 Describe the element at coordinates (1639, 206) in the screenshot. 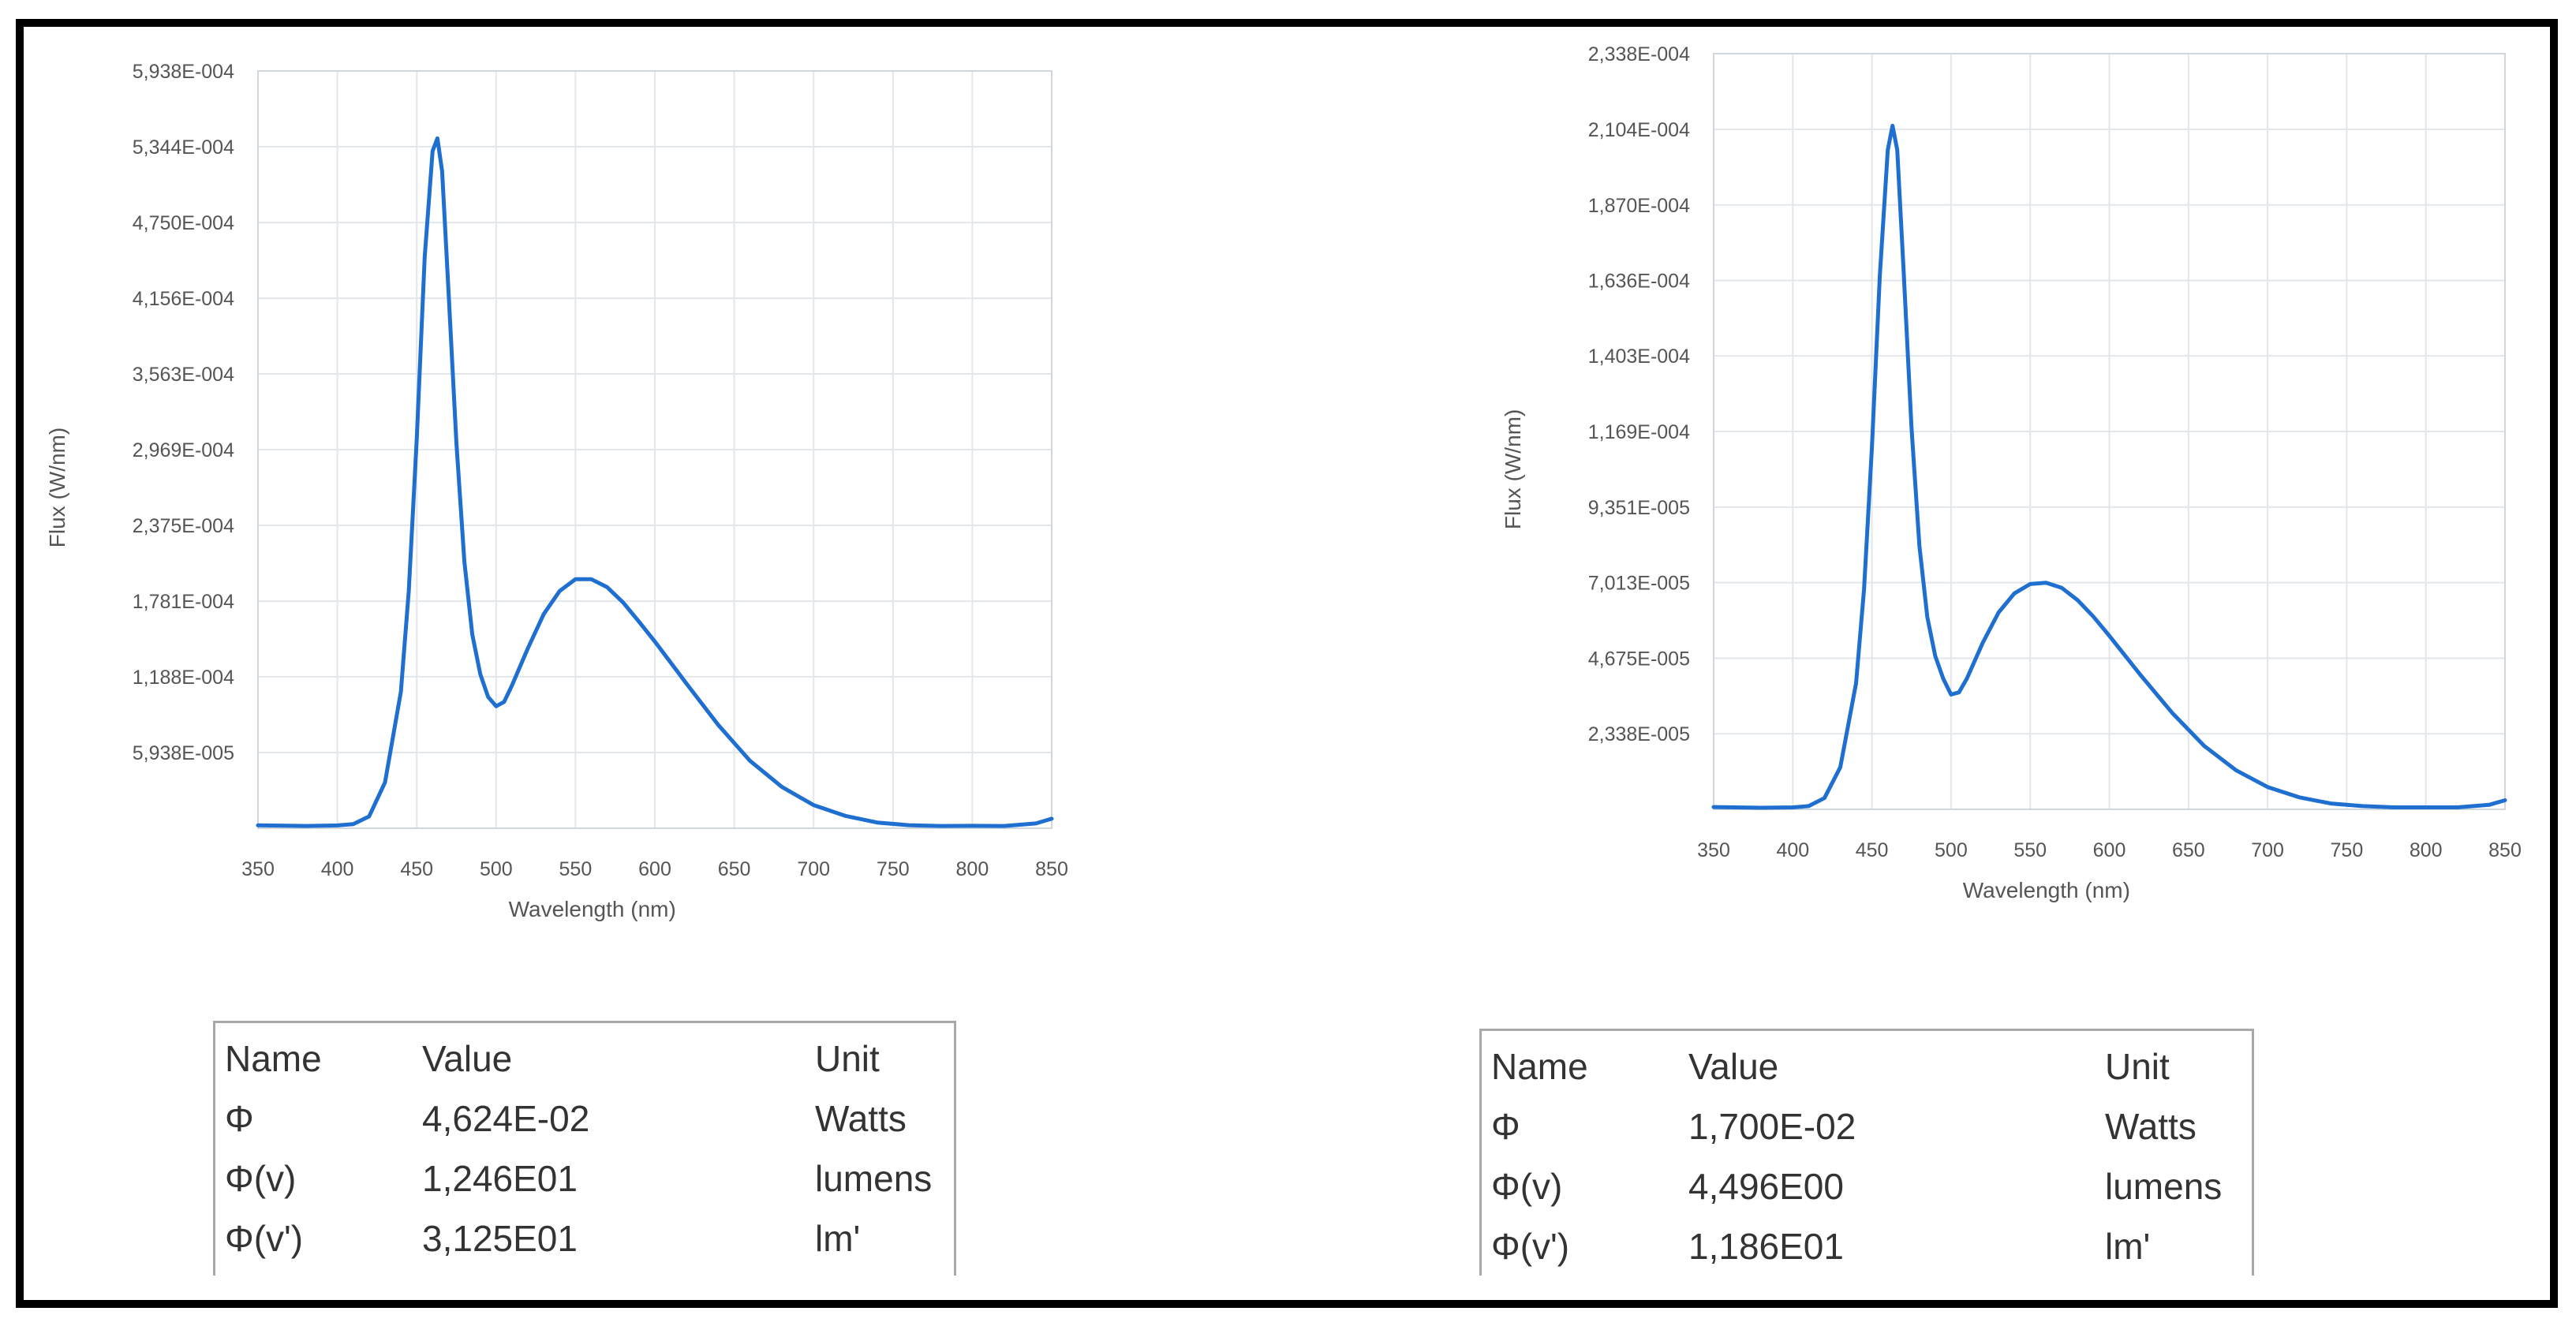

I see `y-tick-label: 1,870E-004` at that location.